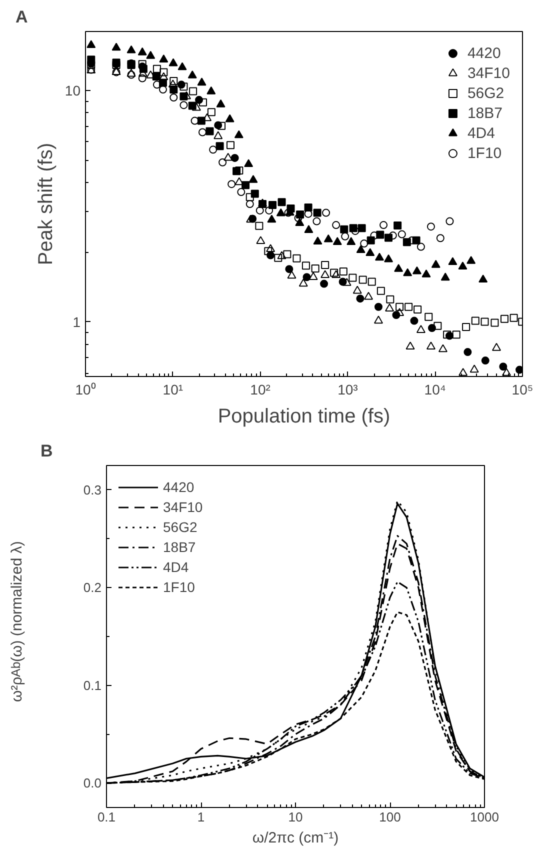 Image resolution: width=536 pixels, height=849 pixels. I want to click on x-tick-label: 10⁰, so click(85, 390).